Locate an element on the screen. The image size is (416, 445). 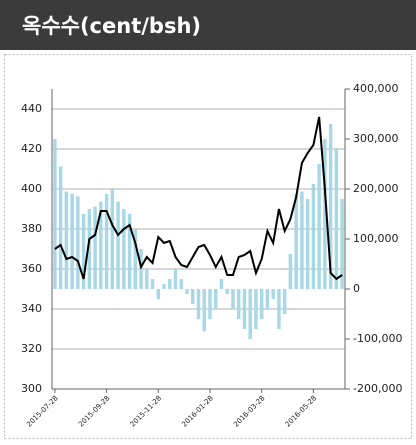
x-tick-label: 2016-03-28 is located at coordinates (249, 411).